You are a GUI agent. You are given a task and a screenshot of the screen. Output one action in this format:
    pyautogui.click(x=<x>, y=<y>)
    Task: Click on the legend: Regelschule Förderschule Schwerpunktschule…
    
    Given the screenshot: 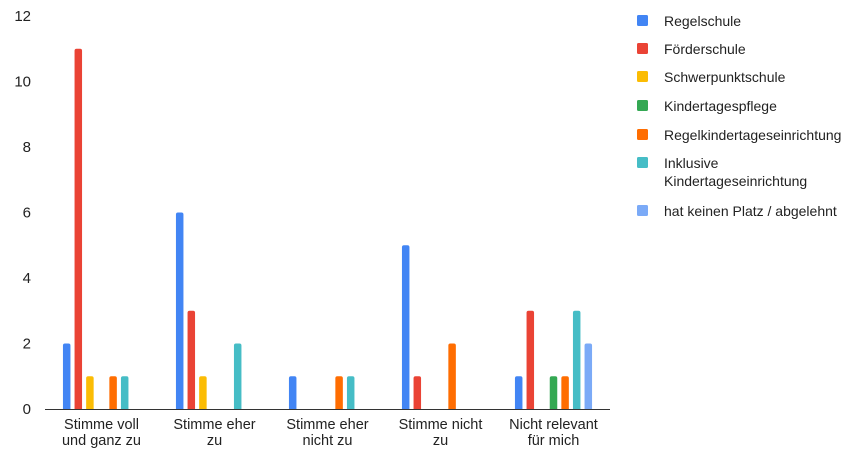 What is the action you would take?
    pyautogui.click(x=739, y=116)
    